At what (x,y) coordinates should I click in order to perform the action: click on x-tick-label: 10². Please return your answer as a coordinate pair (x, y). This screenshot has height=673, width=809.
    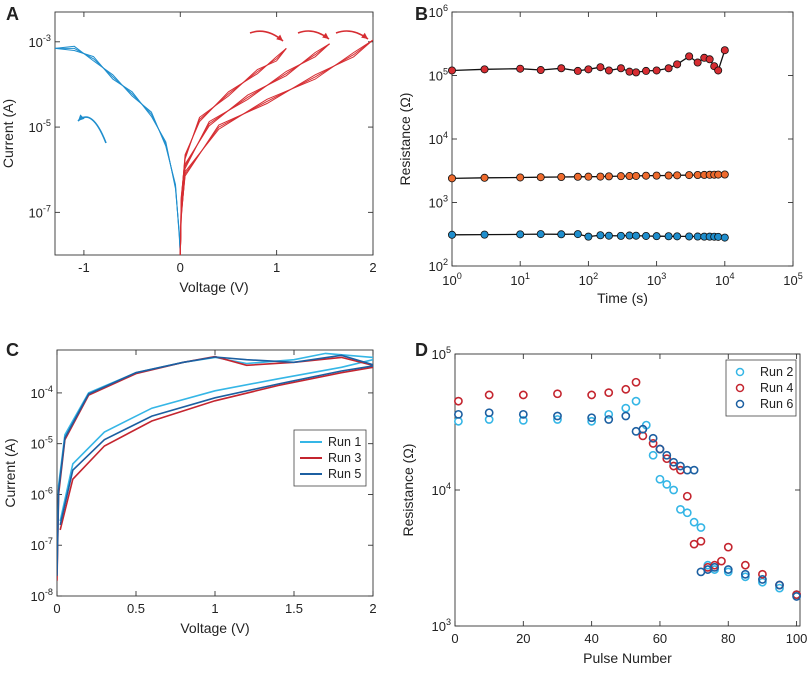
    Looking at the image, I should click on (589, 279).